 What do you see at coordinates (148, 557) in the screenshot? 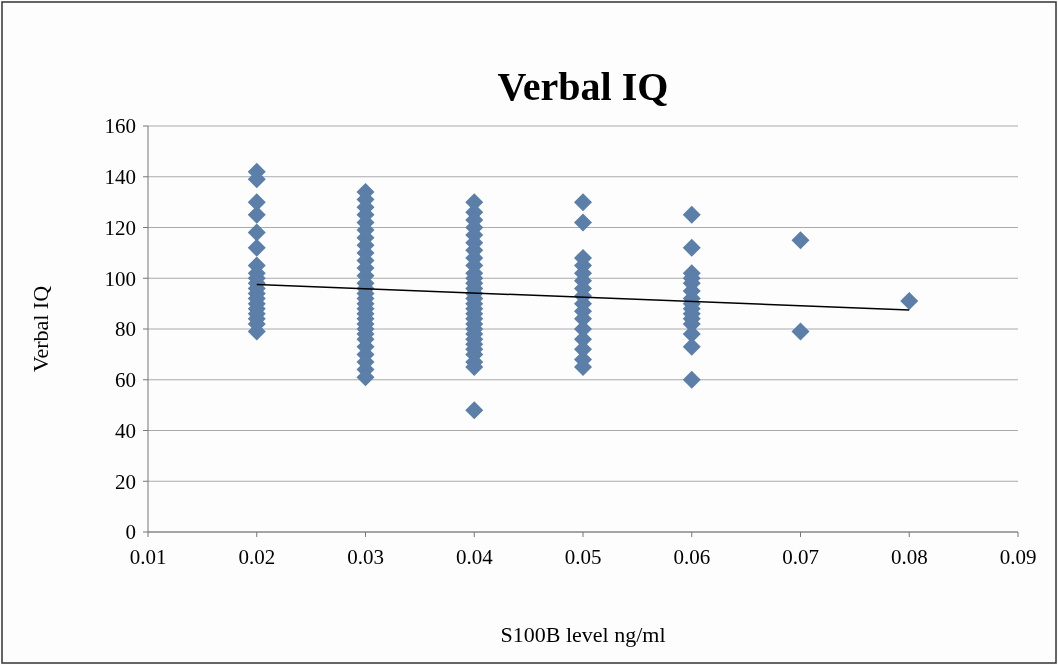
I see `x-tick-label: 0.01` at bounding box center [148, 557].